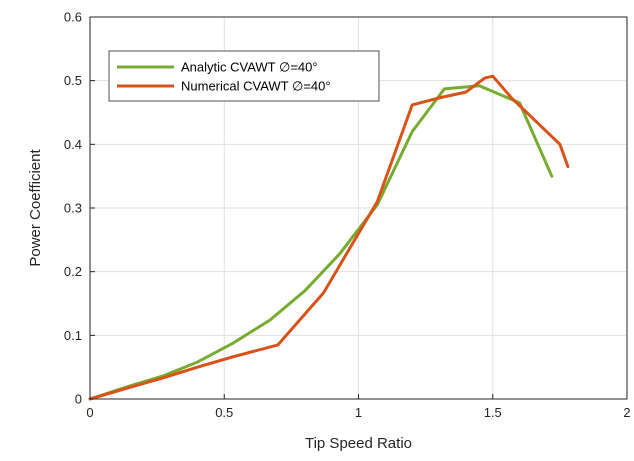  What do you see at coordinates (626, 412) in the screenshot?
I see `x-tick-label: 2` at bounding box center [626, 412].